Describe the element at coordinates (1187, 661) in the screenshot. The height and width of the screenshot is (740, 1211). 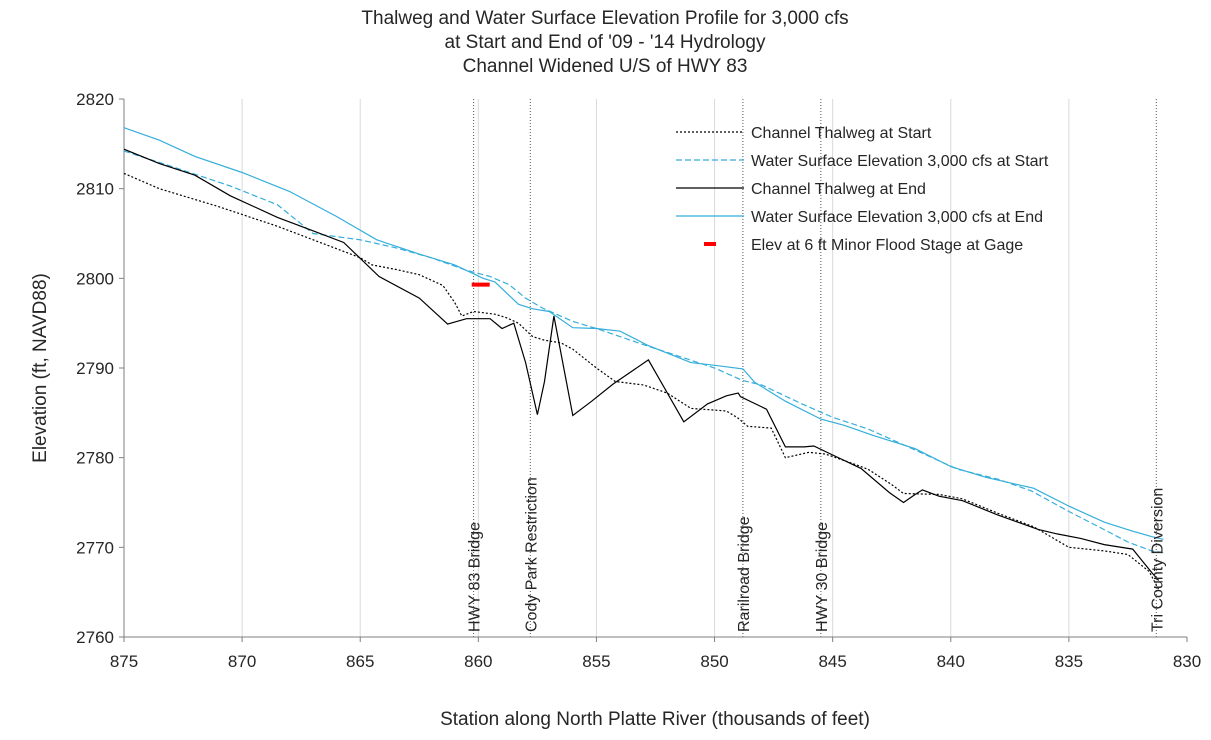
I see `x-tick-label-830: 830` at that location.